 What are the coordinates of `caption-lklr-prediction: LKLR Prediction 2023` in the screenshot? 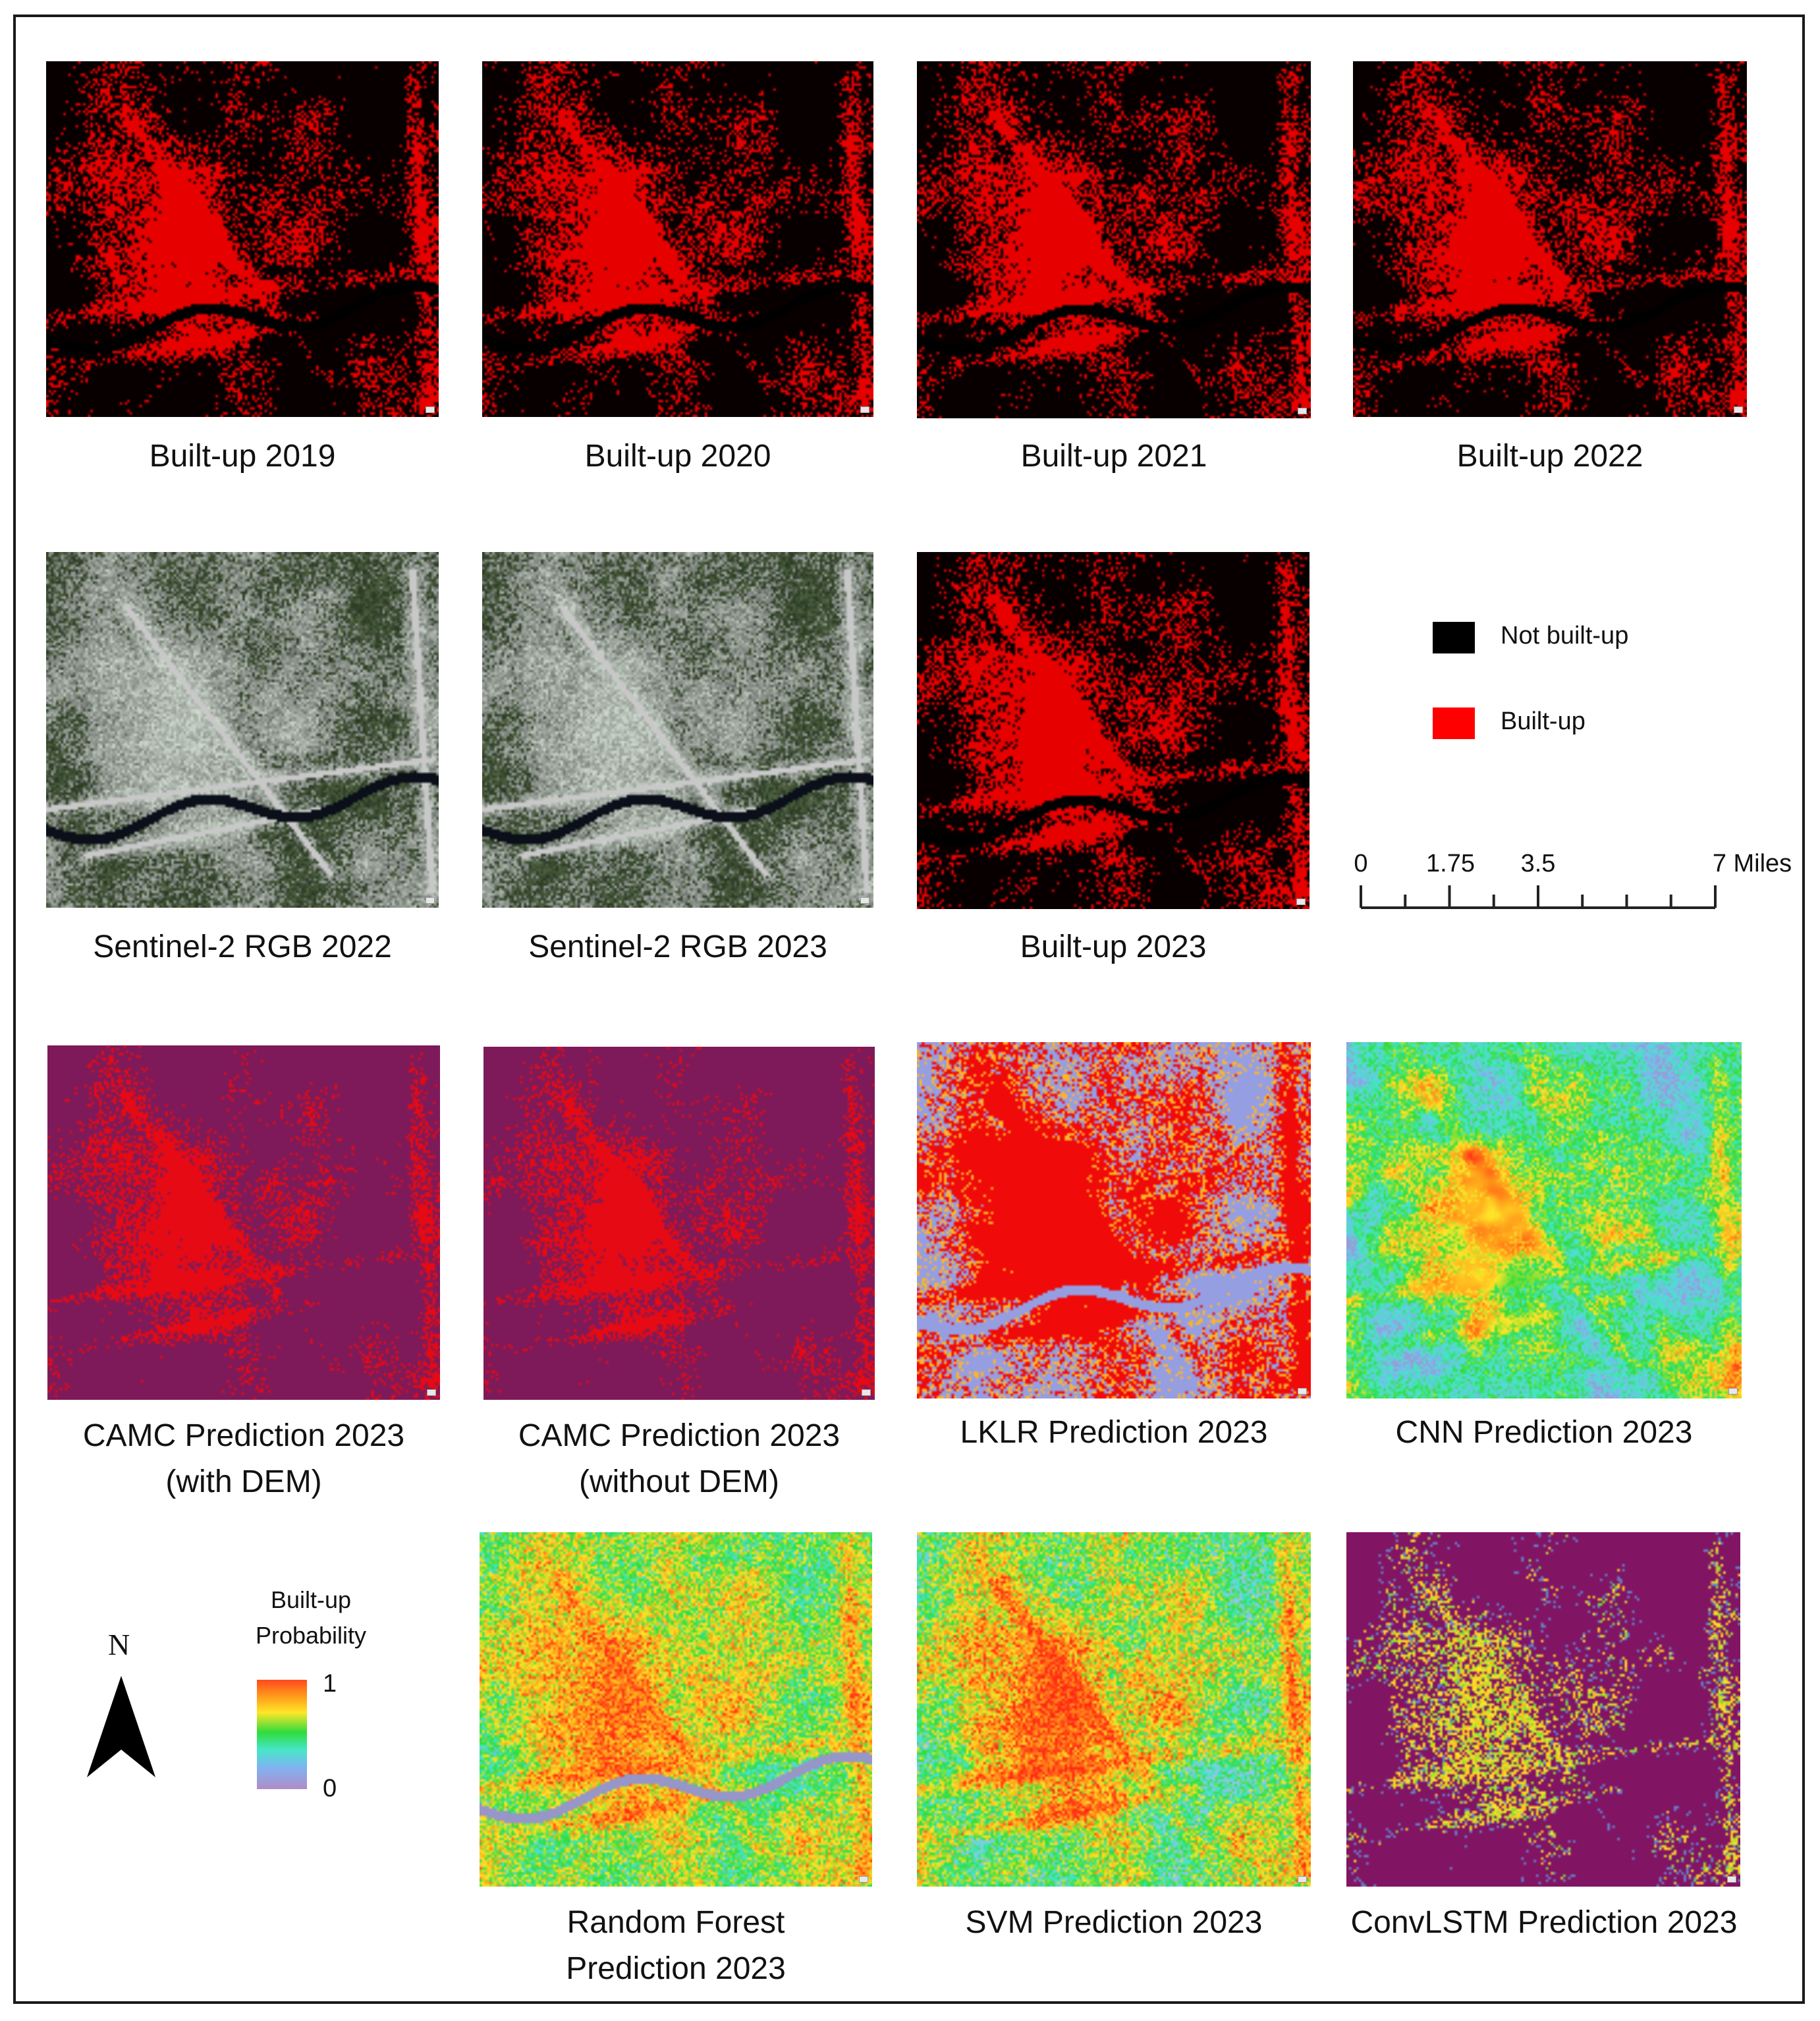 It's located at (1114, 1433).